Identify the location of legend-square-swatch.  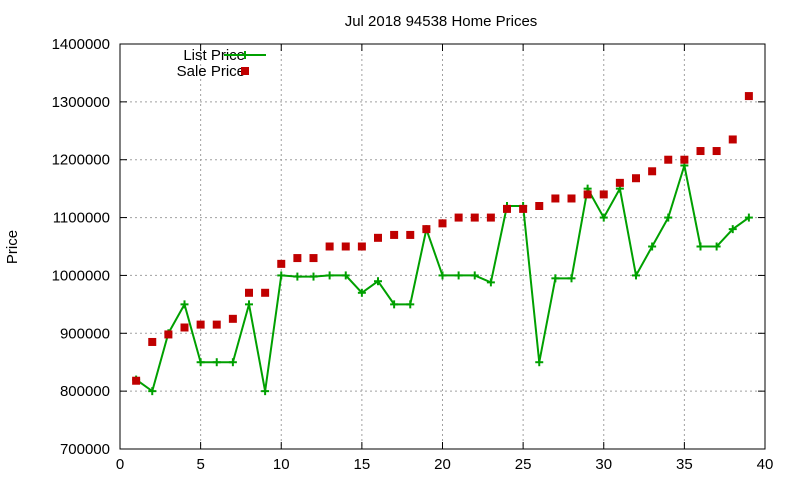
(245, 71).